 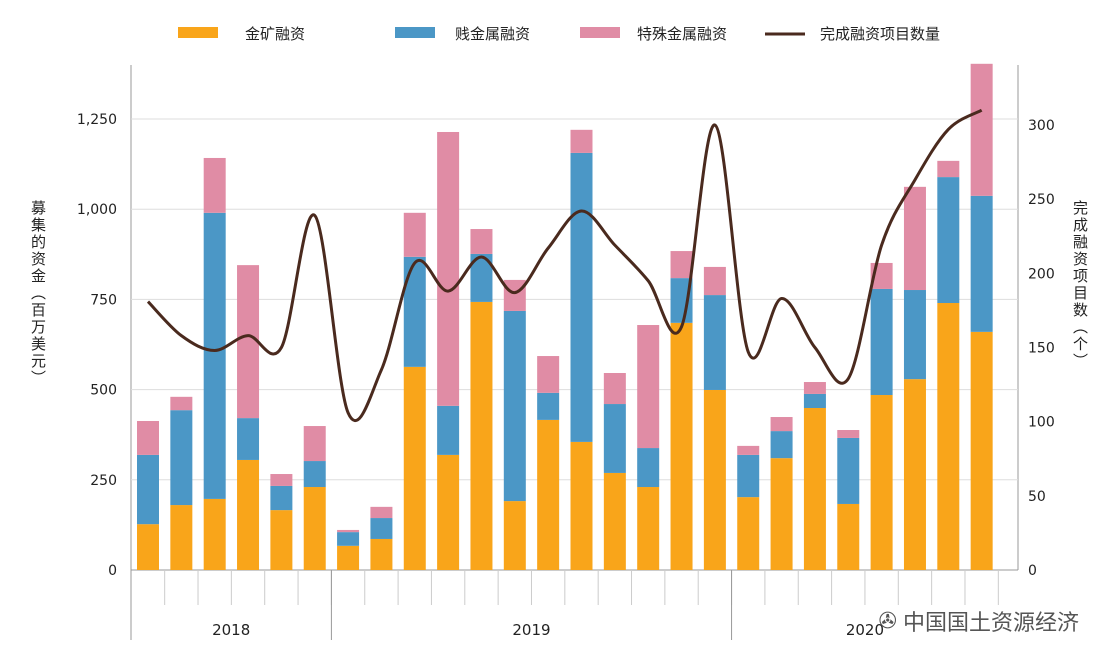 I want to click on y-tick-label: 0, so click(x=112, y=571).